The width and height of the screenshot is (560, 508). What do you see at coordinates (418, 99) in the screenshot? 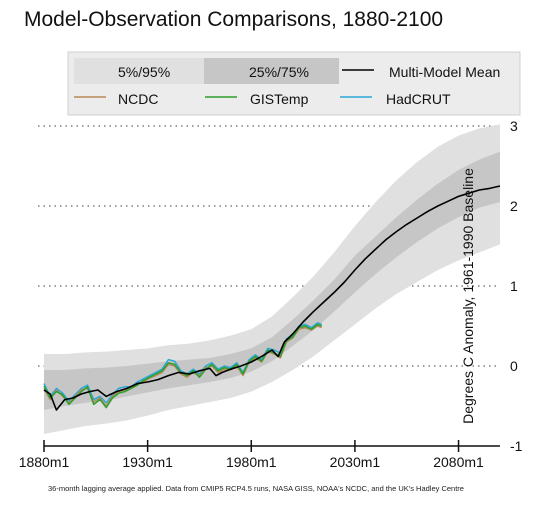
I see `legend-label: HadCRUT` at bounding box center [418, 99].